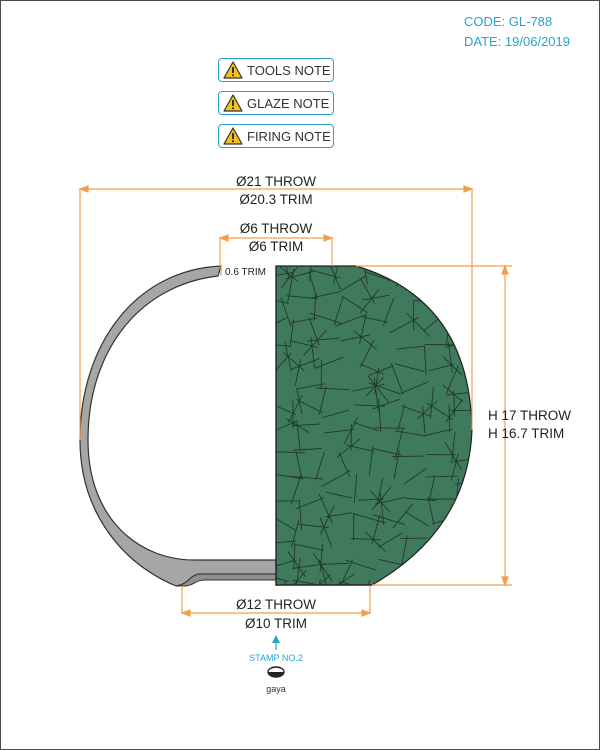  What do you see at coordinates (276, 664) in the screenshot?
I see `stamp-callout: STAMP NO.2 gaya` at bounding box center [276, 664].